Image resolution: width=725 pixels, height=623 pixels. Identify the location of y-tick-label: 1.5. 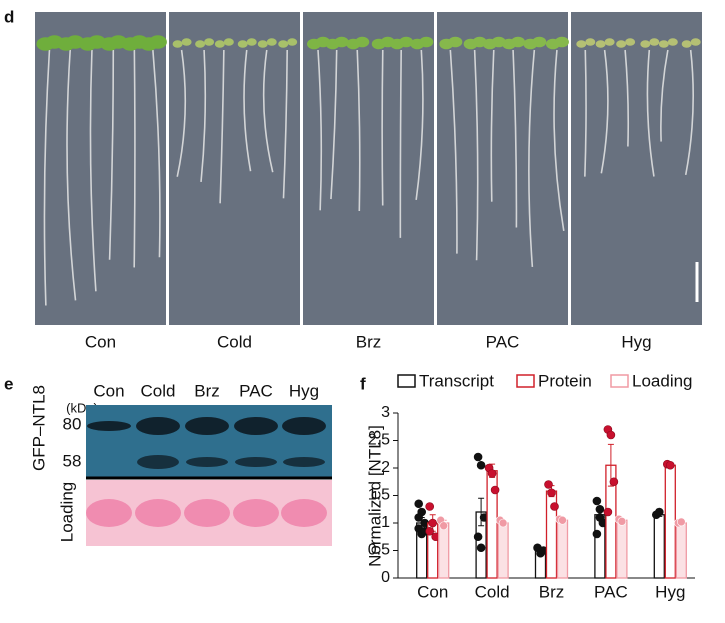
(379, 495).